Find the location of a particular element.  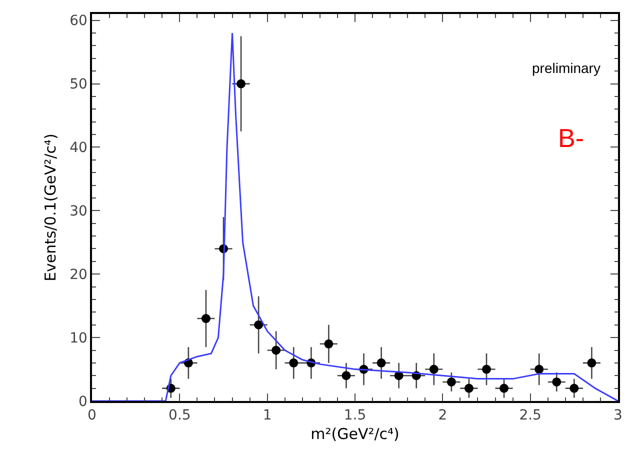

y-tick-label: 0 is located at coordinates (83, 402).